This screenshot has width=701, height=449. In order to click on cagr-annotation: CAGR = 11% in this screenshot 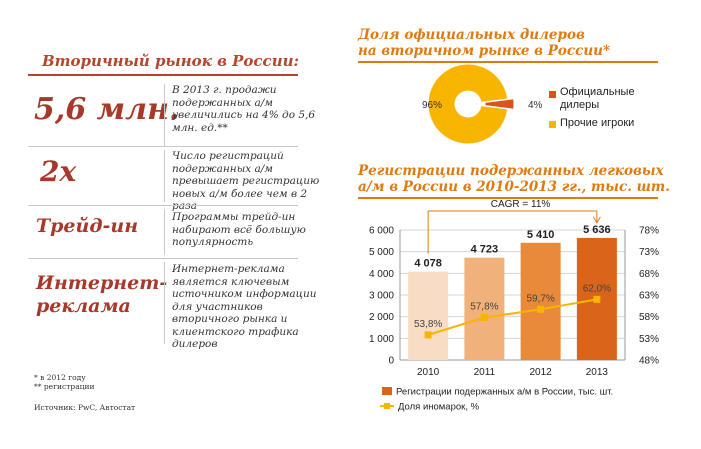, I will do `click(514, 226)`.